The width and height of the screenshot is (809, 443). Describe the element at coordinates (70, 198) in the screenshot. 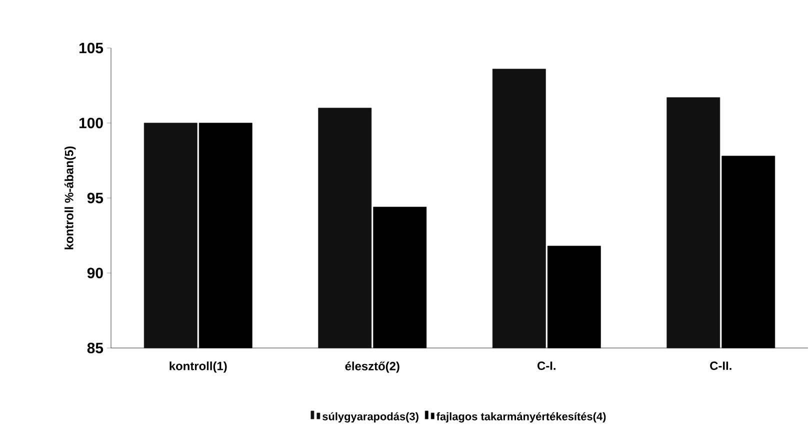

I see `y-axis-title: kontroll %-ában(5)` at that location.